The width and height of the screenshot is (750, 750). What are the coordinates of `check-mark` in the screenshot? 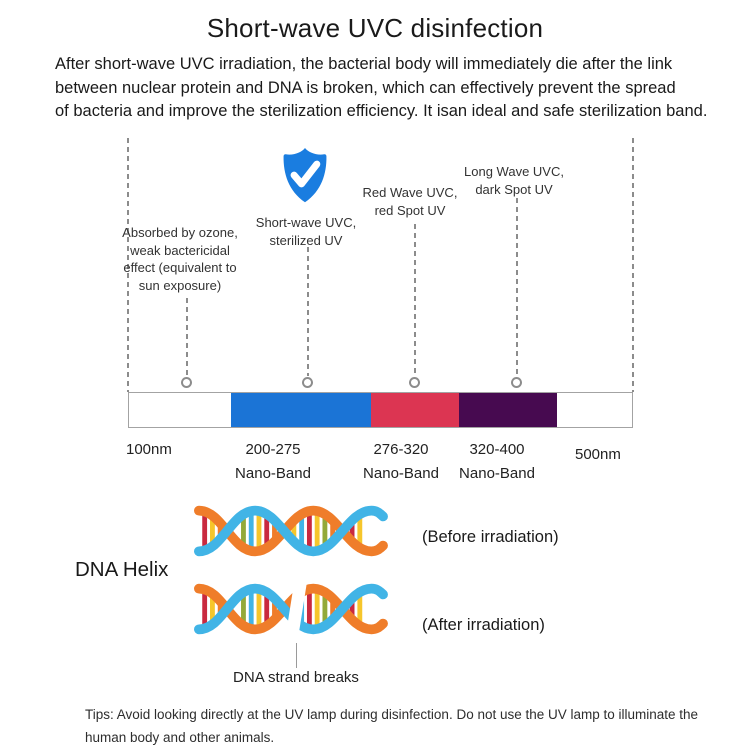 It's located at (305, 174).